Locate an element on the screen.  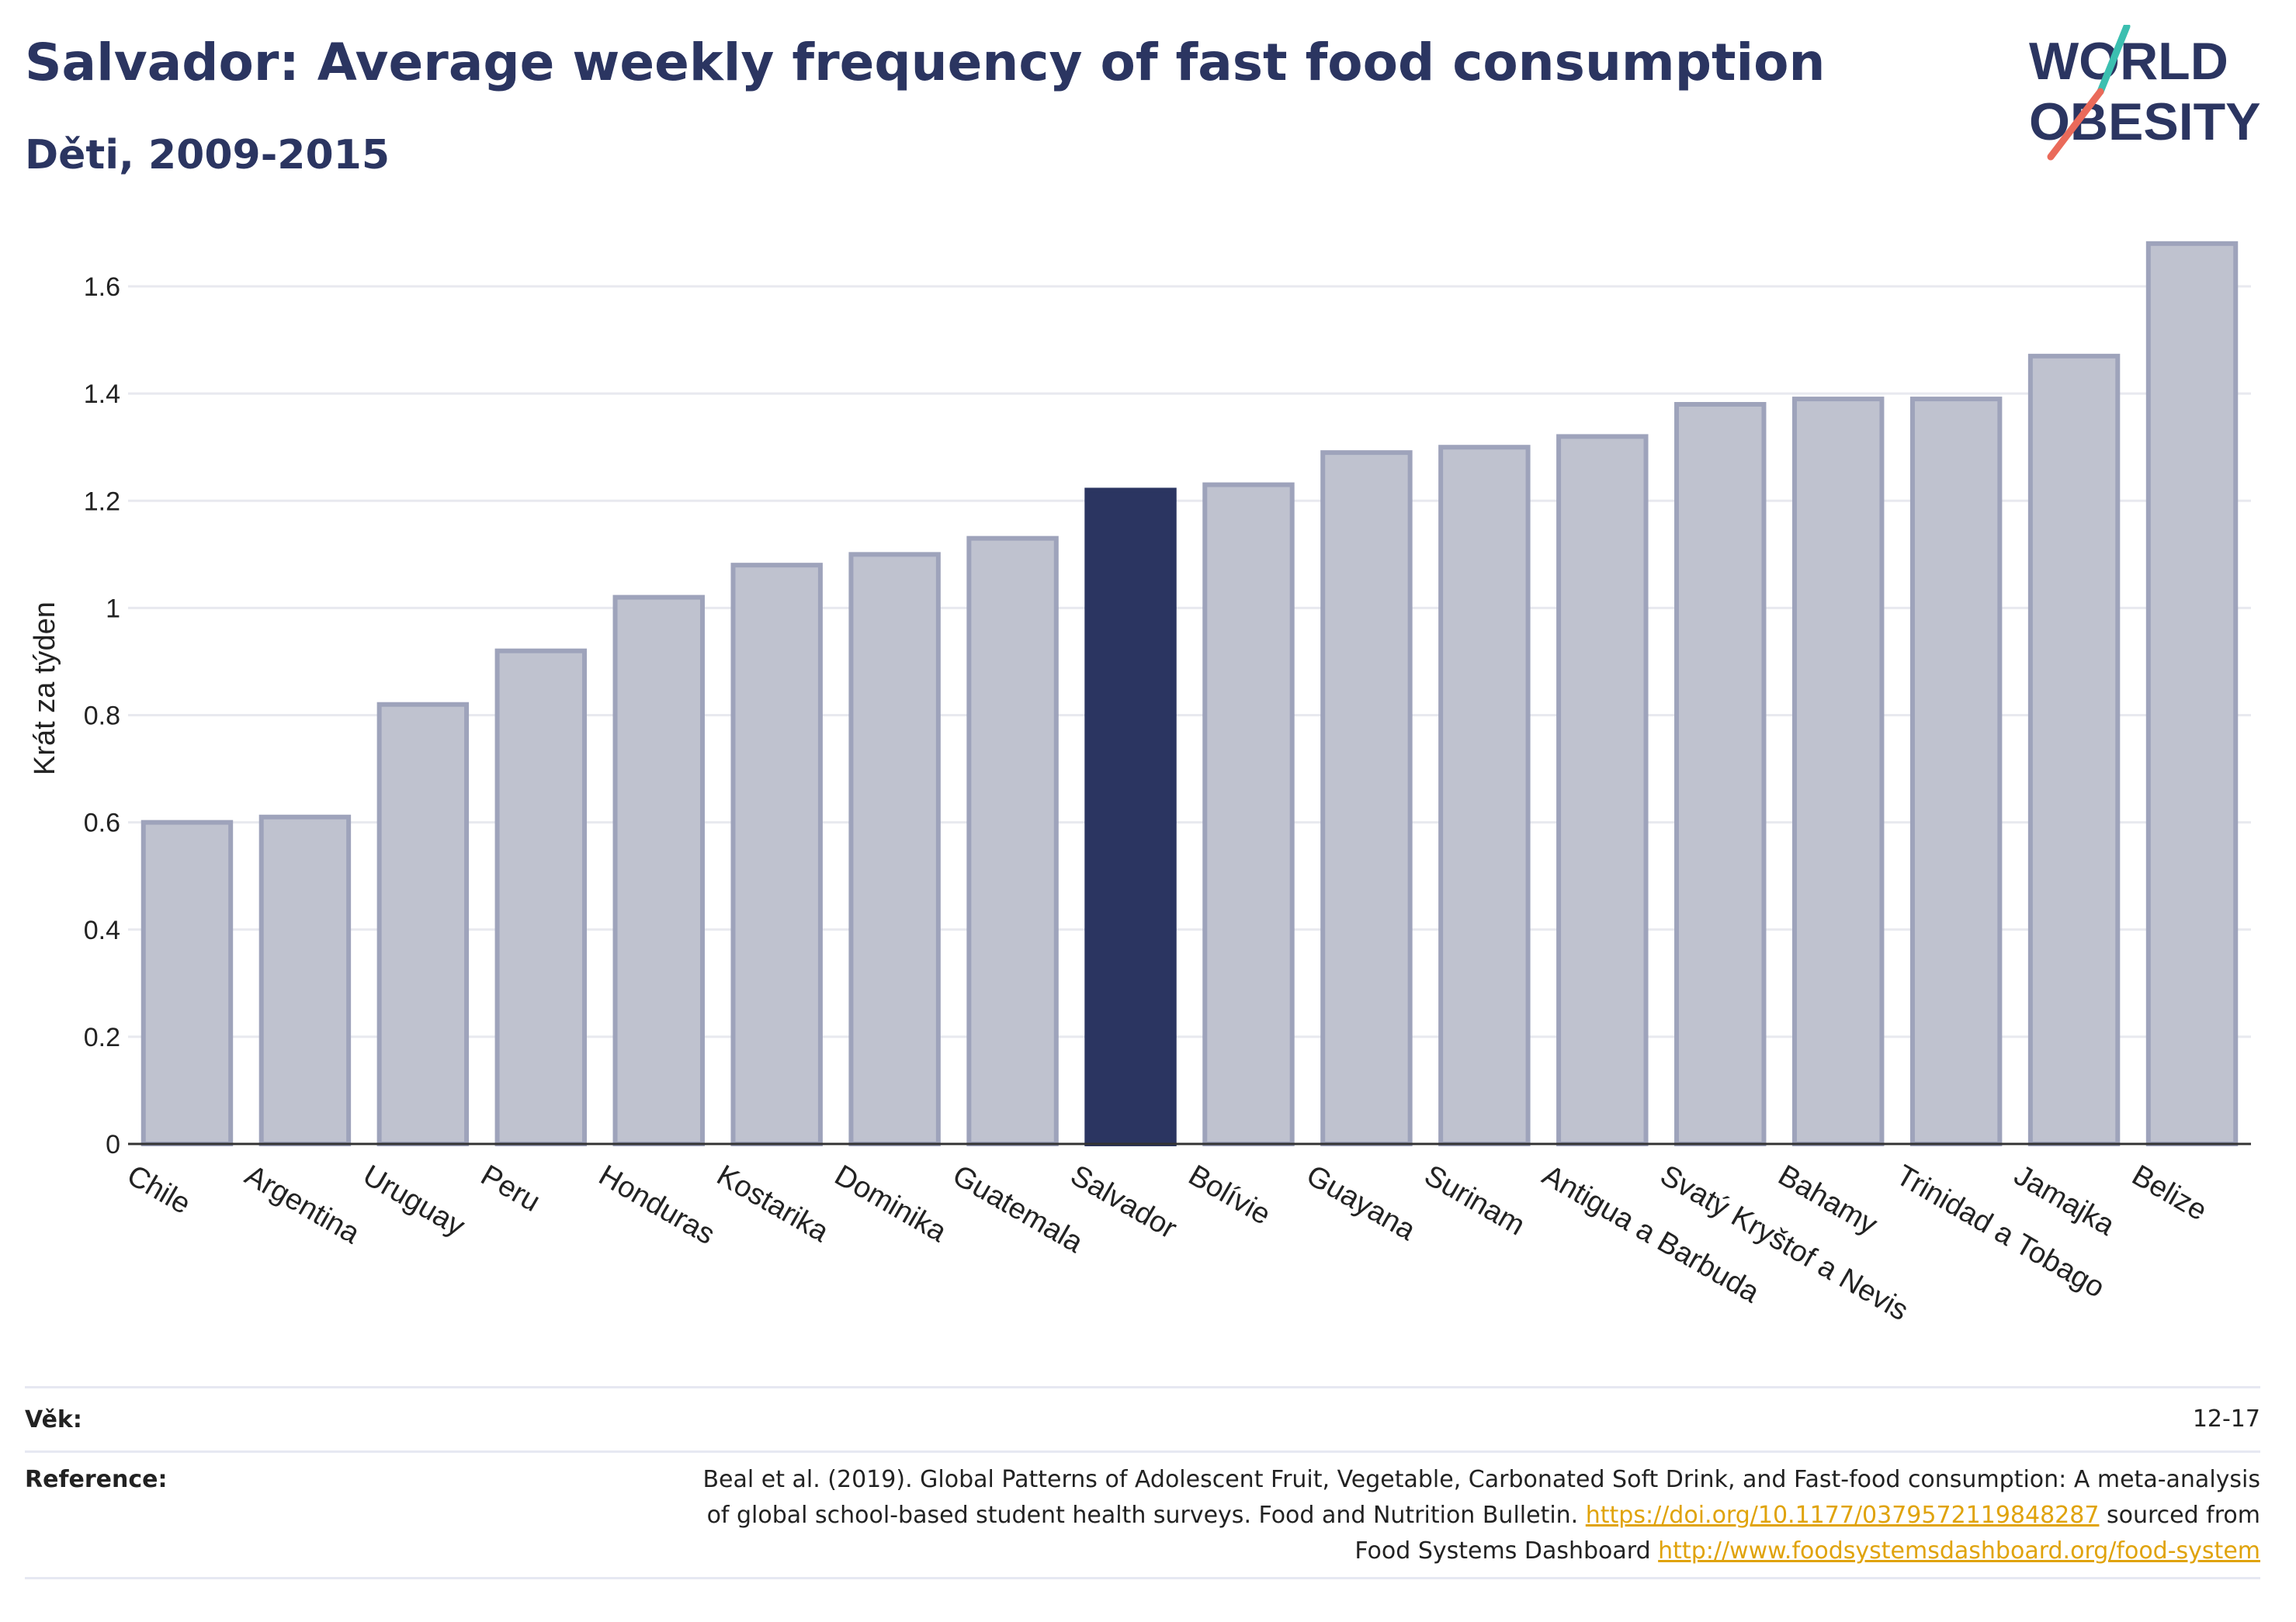
x-tick-label: Belize is located at coordinates (2170, 1193).